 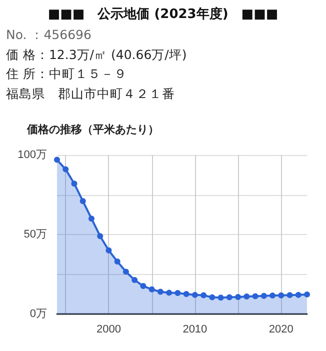 What do you see at coordinates (35, 234) in the screenshot?
I see `y-tick-label: 50万` at bounding box center [35, 234].